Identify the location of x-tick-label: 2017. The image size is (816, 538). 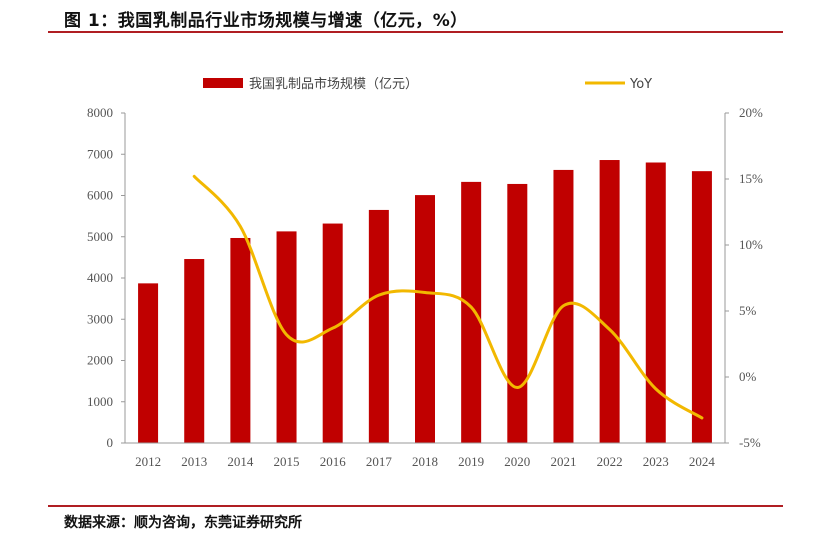
(379, 461).